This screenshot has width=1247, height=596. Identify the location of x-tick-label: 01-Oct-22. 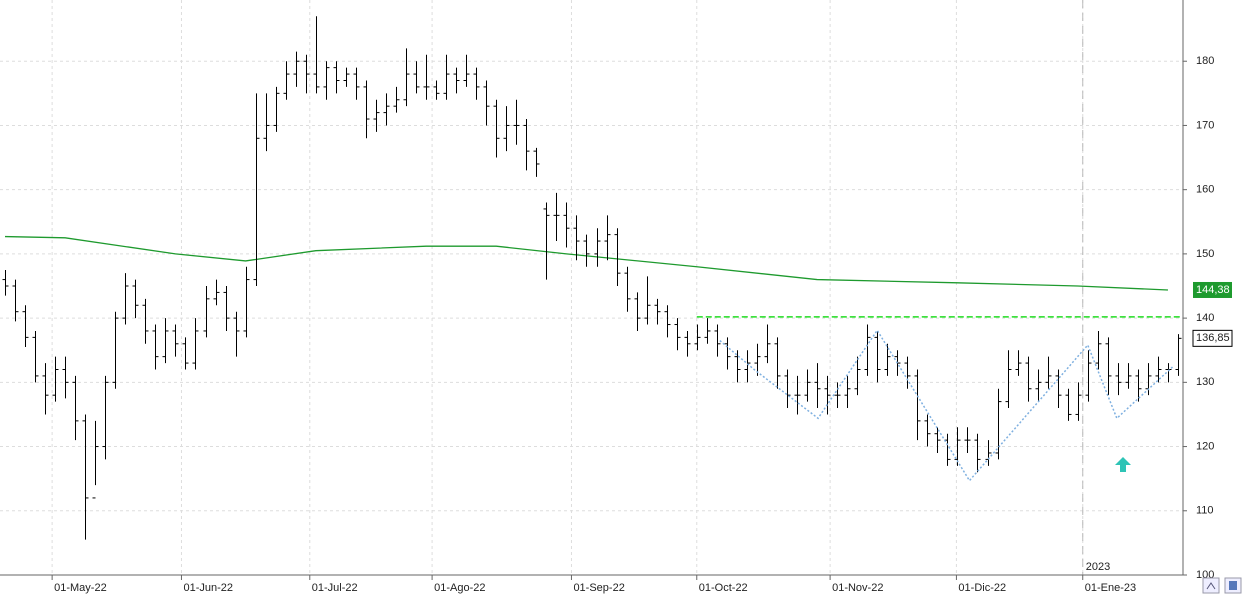
(723, 588).